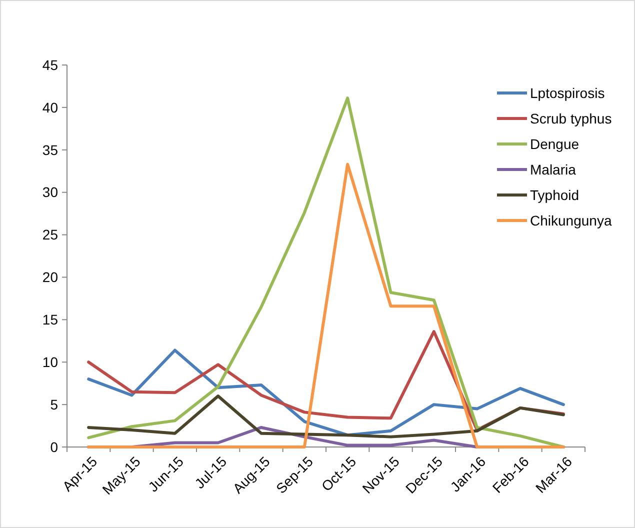 The width and height of the screenshot is (635, 528). Describe the element at coordinates (50, 362) in the screenshot. I see `y-tick-label: 10` at that location.